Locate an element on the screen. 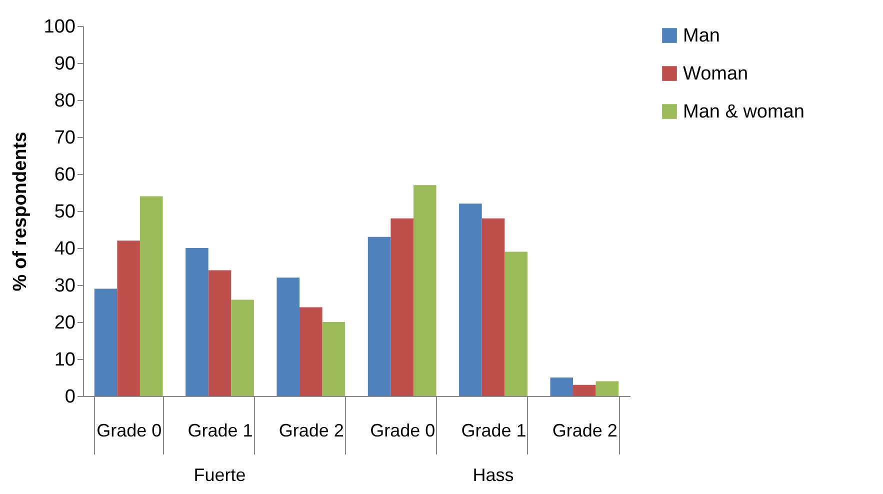 The width and height of the screenshot is (883, 494). y-tick-label: 30 is located at coordinates (65, 286).